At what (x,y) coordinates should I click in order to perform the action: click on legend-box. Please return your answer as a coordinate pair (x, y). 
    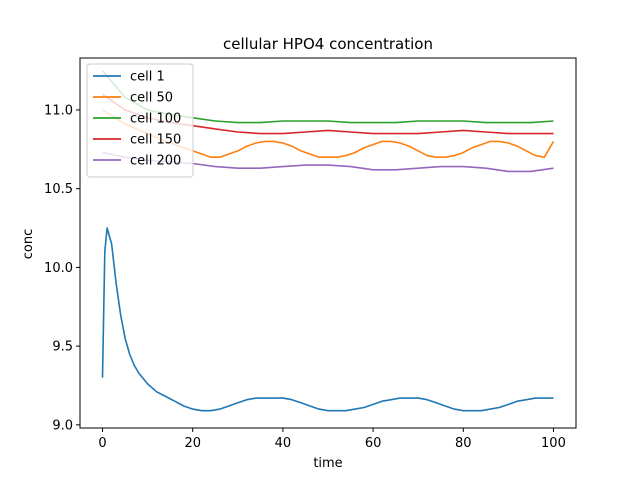
    Looking at the image, I should click on (140, 120).